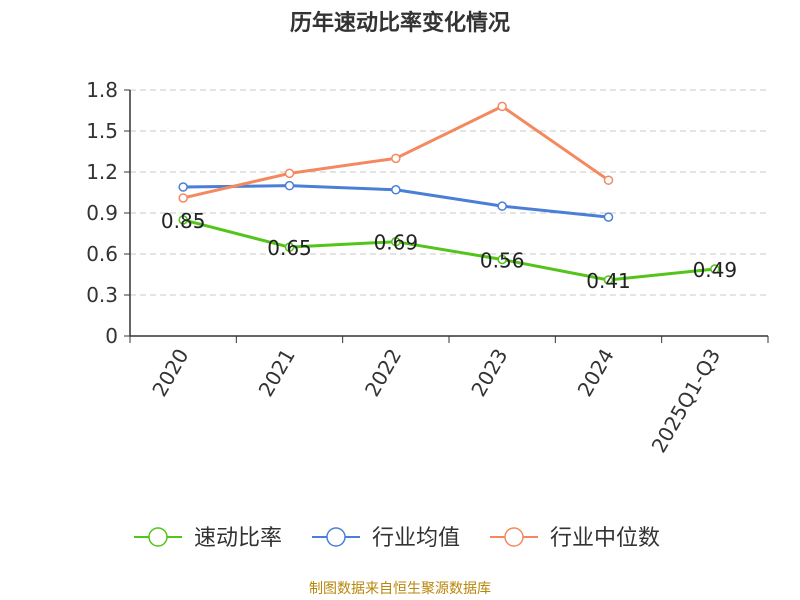  What do you see at coordinates (102, 90) in the screenshot?
I see `y-tick-label: 1.8` at bounding box center [102, 90].